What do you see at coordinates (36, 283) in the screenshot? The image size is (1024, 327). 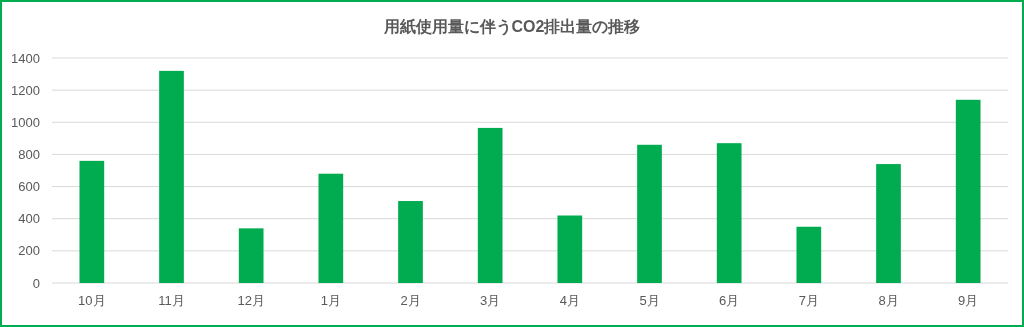 I see `y-tick-label: 0` at bounding box center [36, 283].